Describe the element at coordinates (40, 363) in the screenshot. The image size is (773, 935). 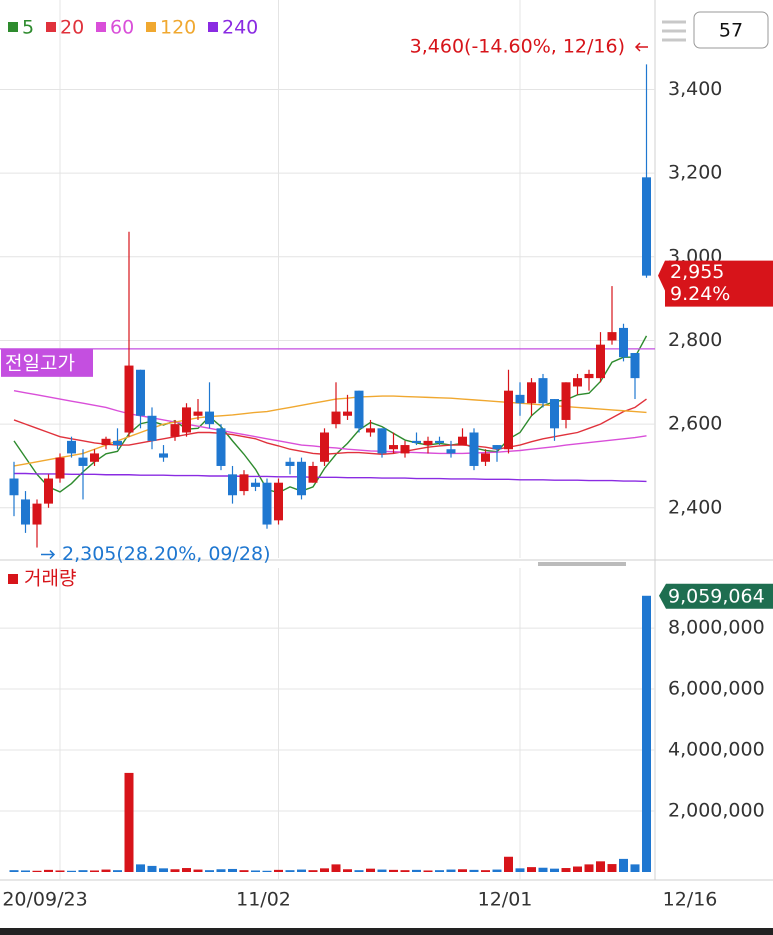
I see `prev-high-label: 전일고가` at that location.